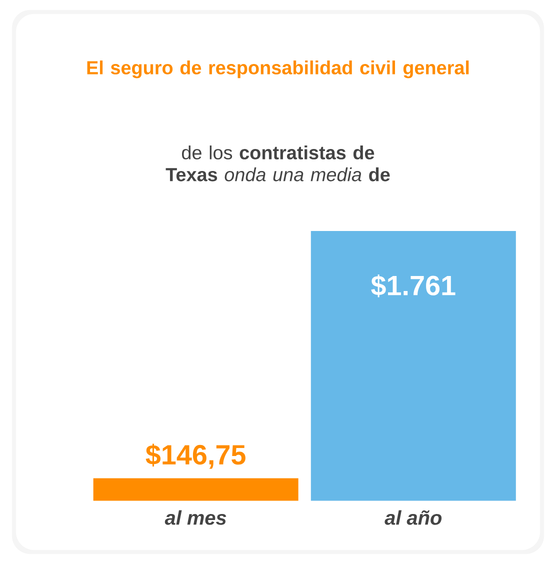 This screenshot has width=556, height=562. I want to click on x-tick-label: al mes, so click(195, 517).